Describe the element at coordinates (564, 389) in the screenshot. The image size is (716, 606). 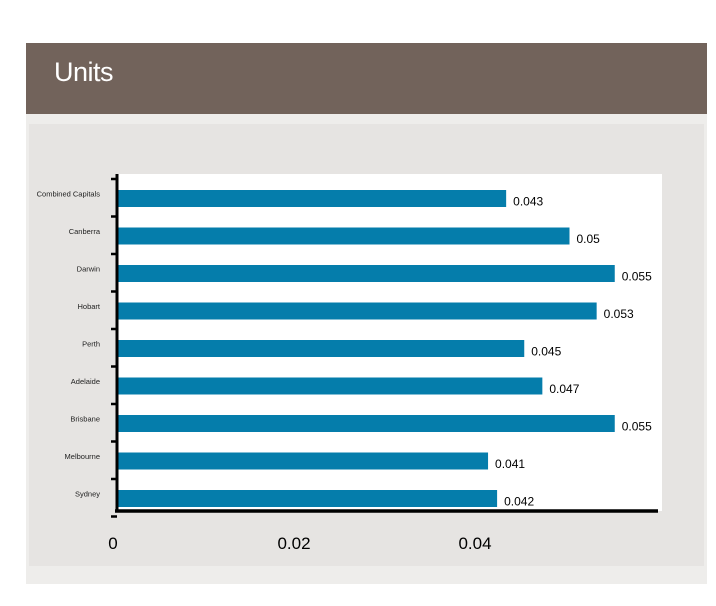
I see `data-label: 0.047` at that location.